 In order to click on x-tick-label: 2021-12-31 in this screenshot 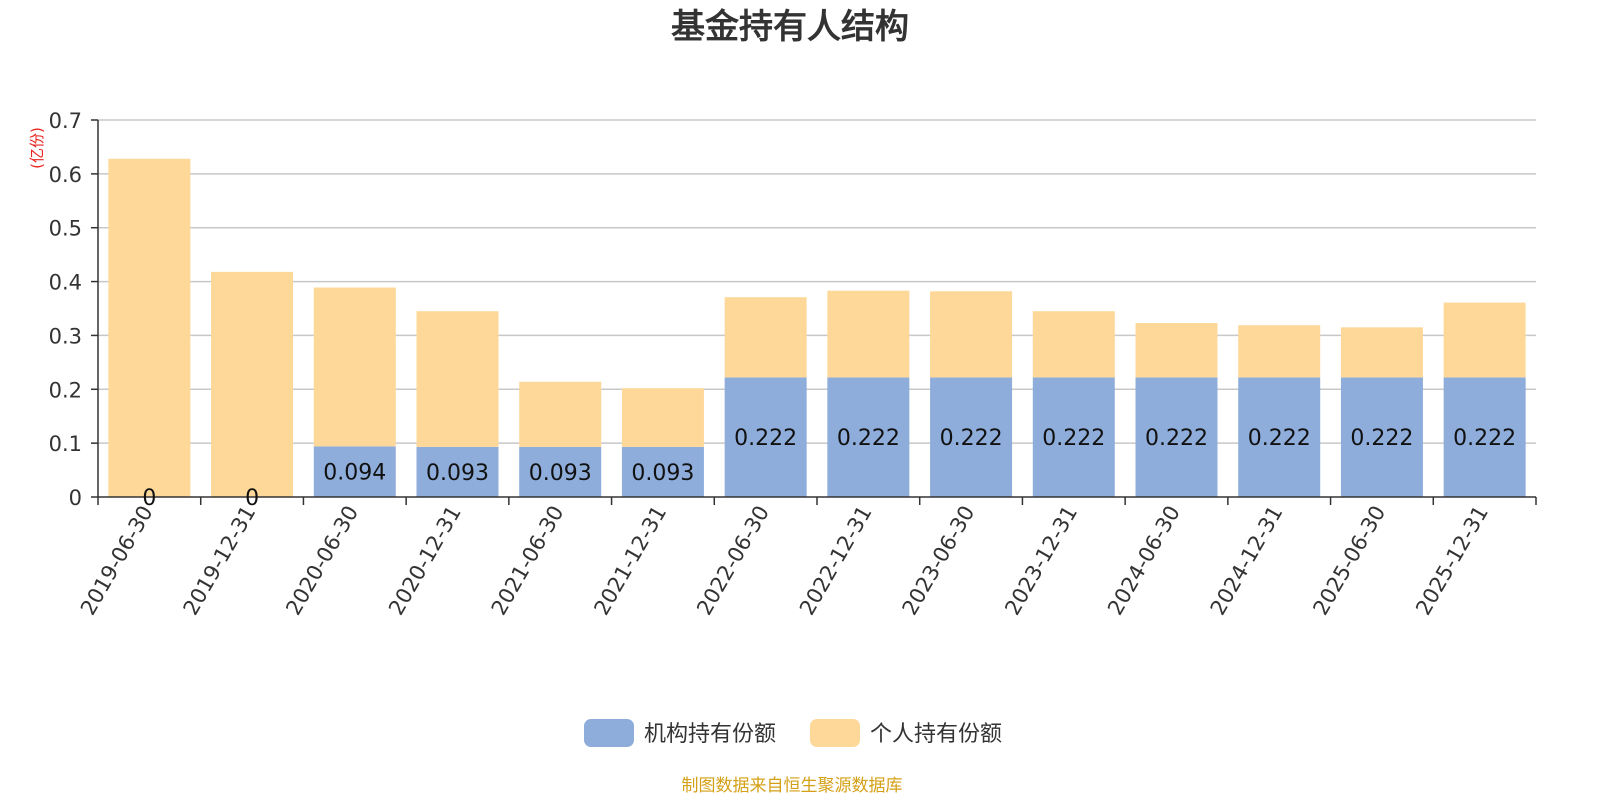, I will do `click(630, 561)`.